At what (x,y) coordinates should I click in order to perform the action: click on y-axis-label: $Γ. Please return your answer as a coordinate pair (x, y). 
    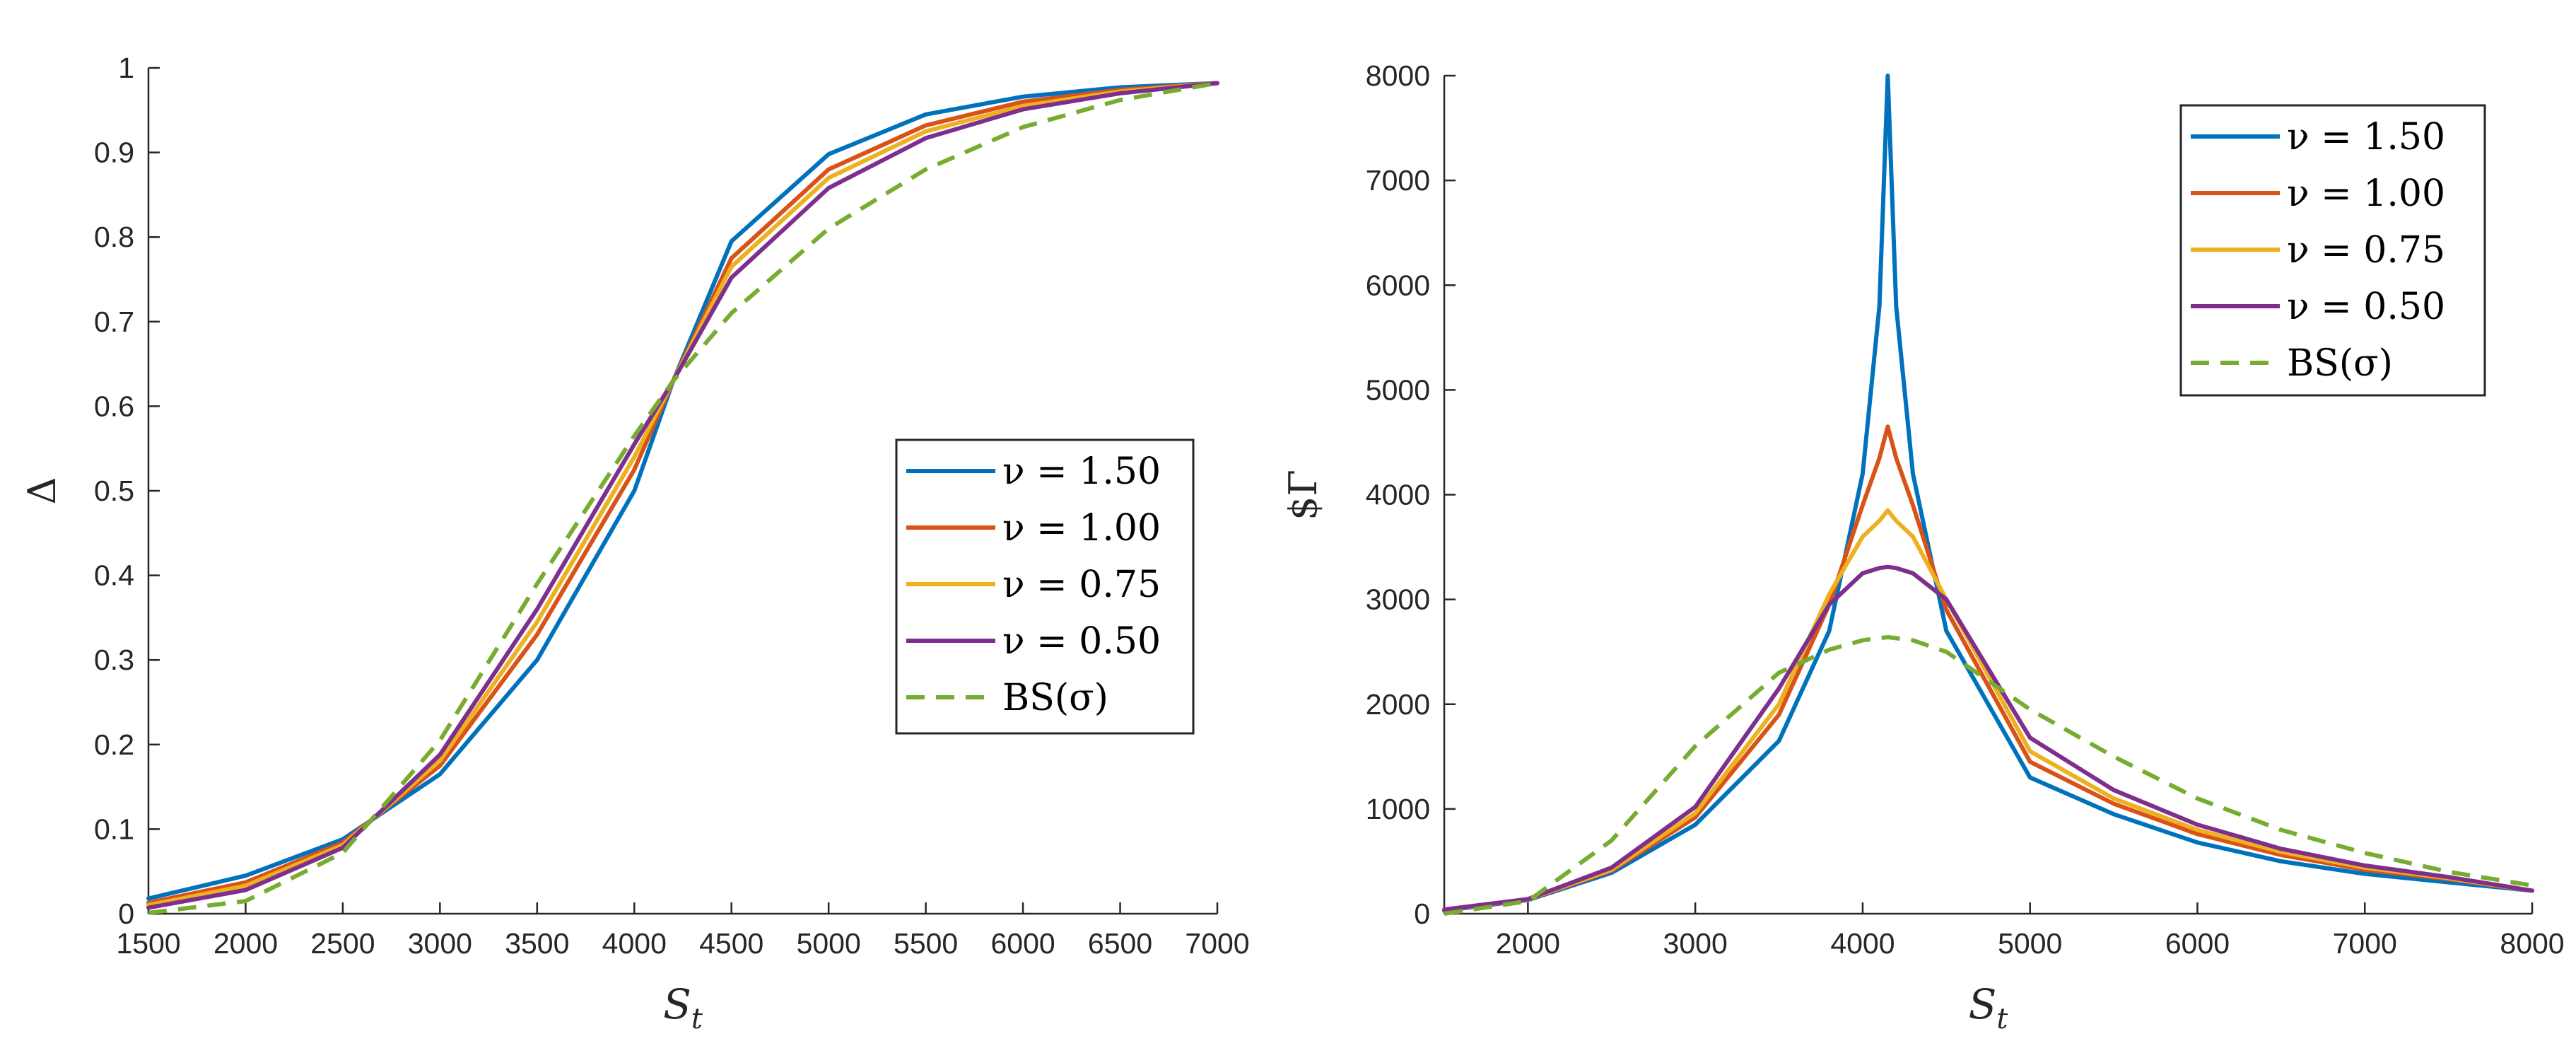
    Looking at the image, I should click on (1303, 495).